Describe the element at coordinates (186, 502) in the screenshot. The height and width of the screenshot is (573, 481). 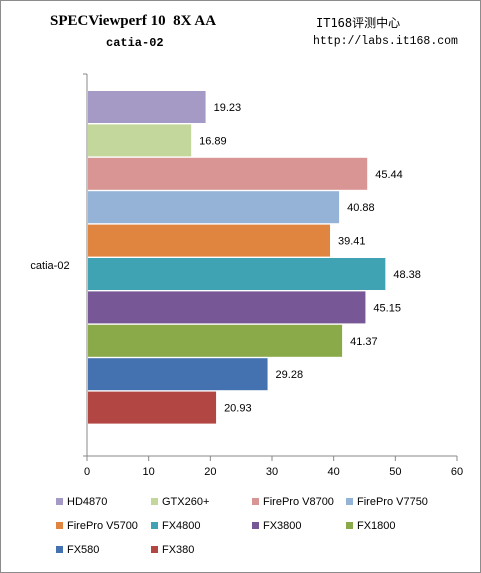
I see `legend-label: GTX260+` at that location.